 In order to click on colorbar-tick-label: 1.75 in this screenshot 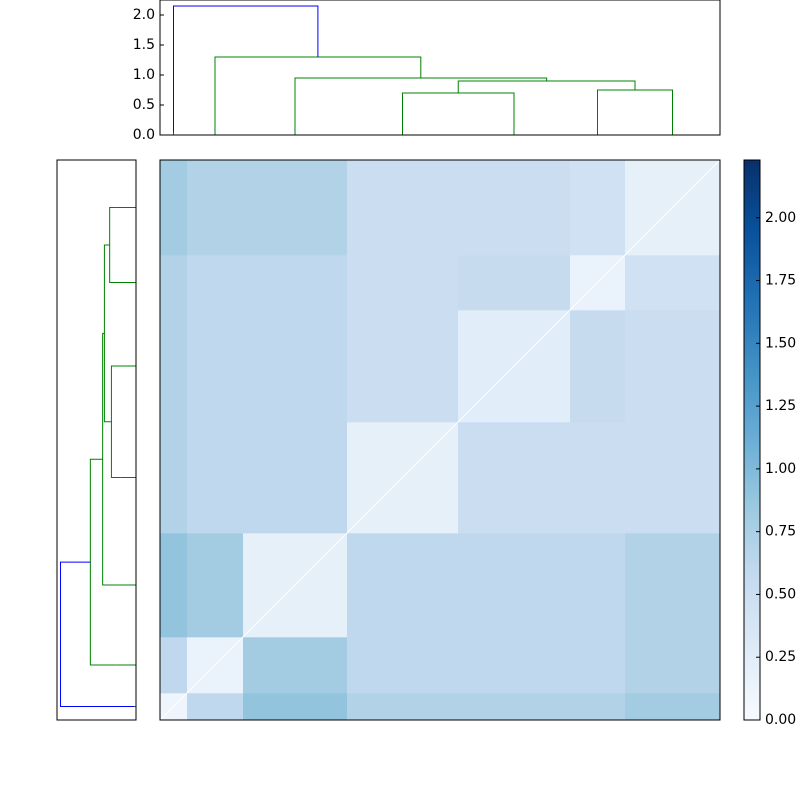, I will do `click(780, 281)`.